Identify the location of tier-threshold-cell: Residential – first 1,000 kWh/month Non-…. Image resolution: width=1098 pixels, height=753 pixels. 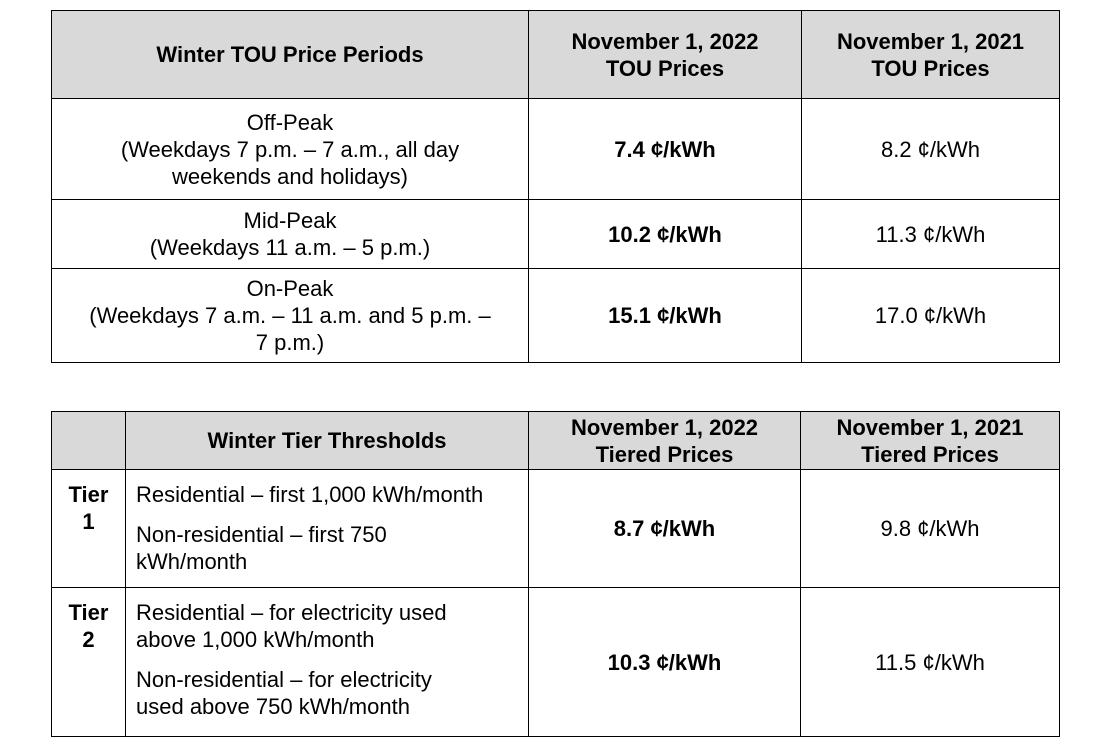
(327, 528).